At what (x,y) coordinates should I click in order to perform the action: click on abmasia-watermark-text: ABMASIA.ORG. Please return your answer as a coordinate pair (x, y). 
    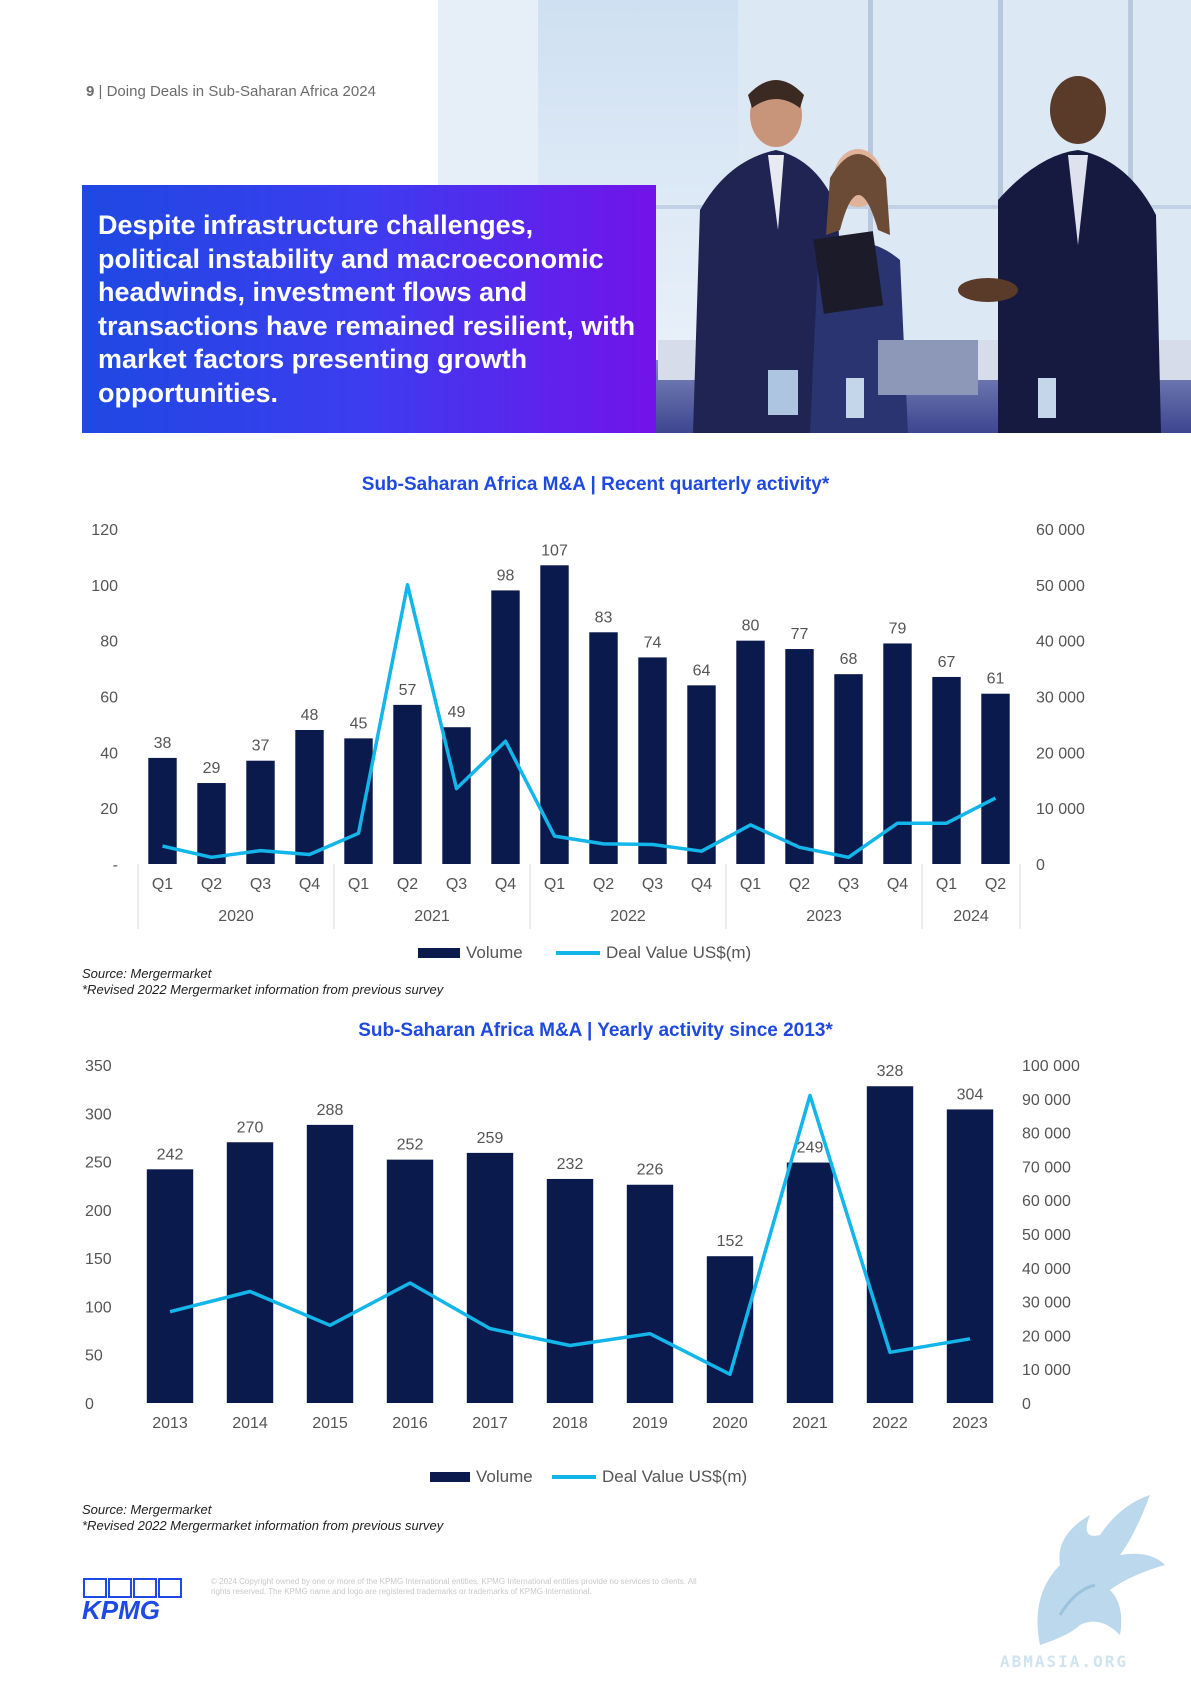
    Looking at the image, I should click on (1064, 1661).